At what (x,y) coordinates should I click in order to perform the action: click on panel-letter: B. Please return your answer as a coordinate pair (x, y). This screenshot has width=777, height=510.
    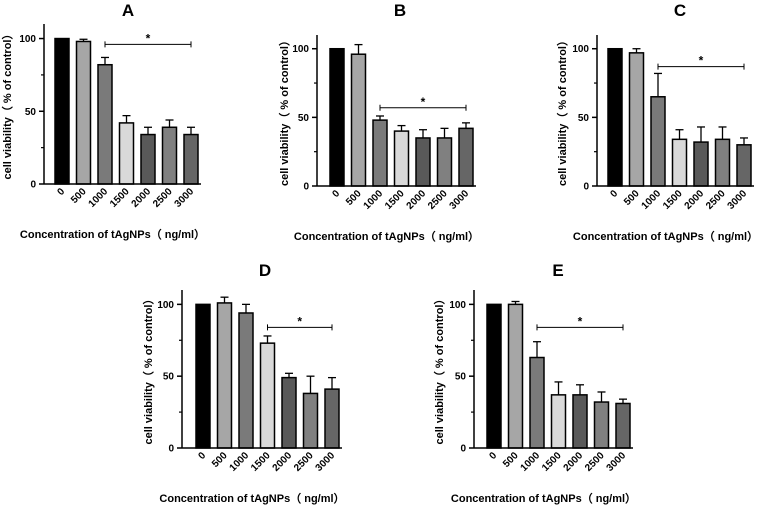
    Looking at the image, I should click on (400, 10).